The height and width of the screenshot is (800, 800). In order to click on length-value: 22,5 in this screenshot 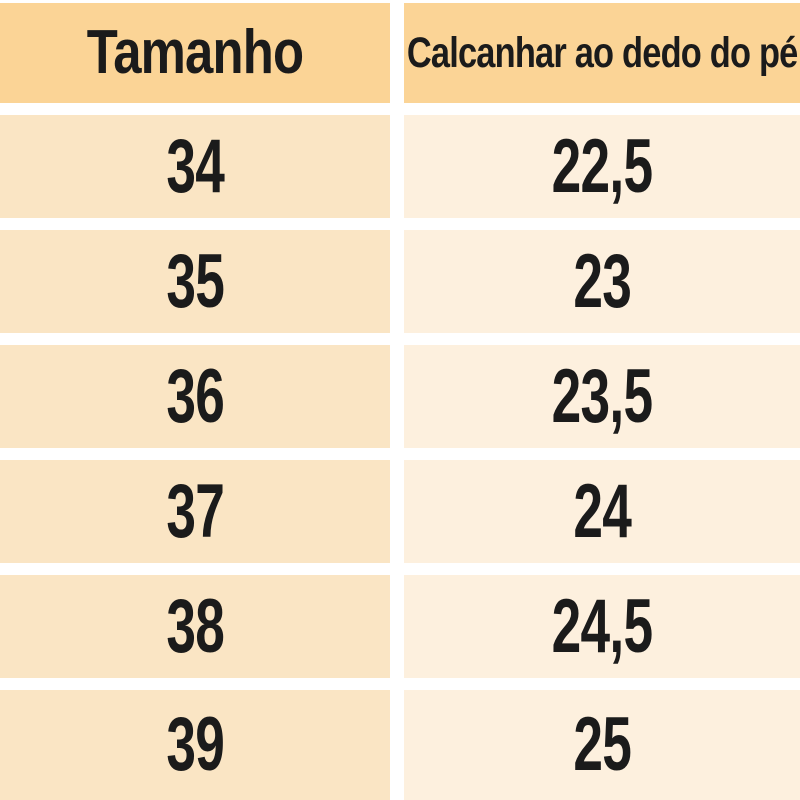, I will do `click(602, 166)`.